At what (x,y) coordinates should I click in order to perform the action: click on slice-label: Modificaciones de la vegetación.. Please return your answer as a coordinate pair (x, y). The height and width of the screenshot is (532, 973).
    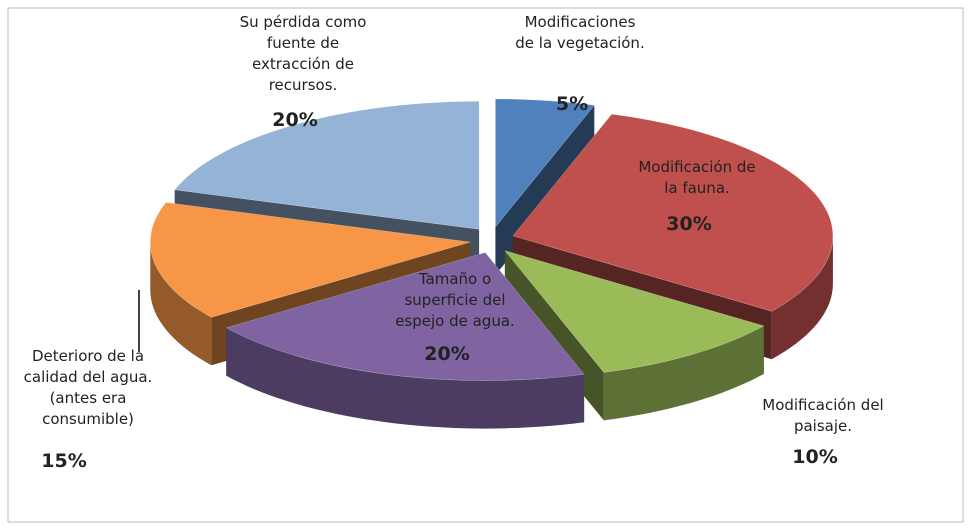
    Looking at the image, I should click on (579, 32).